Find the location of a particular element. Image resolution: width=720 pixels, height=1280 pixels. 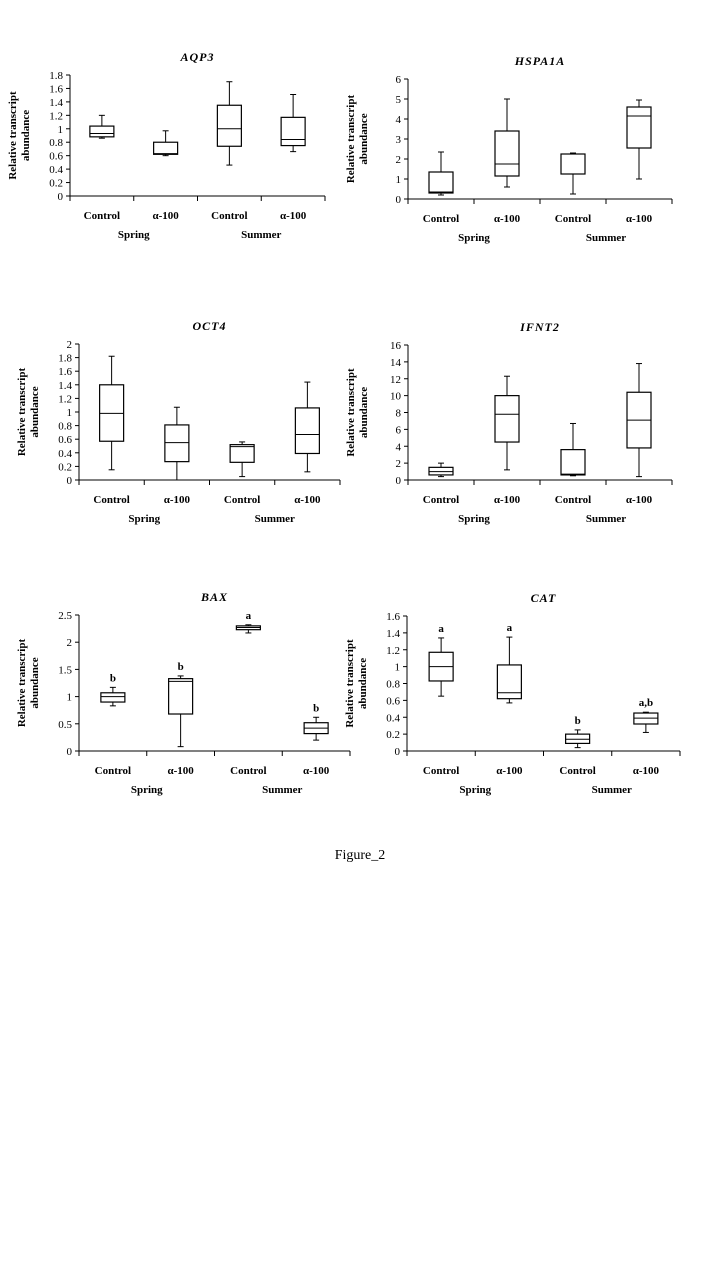

y-tick-label: 14 is located at coordinates (396, 363).